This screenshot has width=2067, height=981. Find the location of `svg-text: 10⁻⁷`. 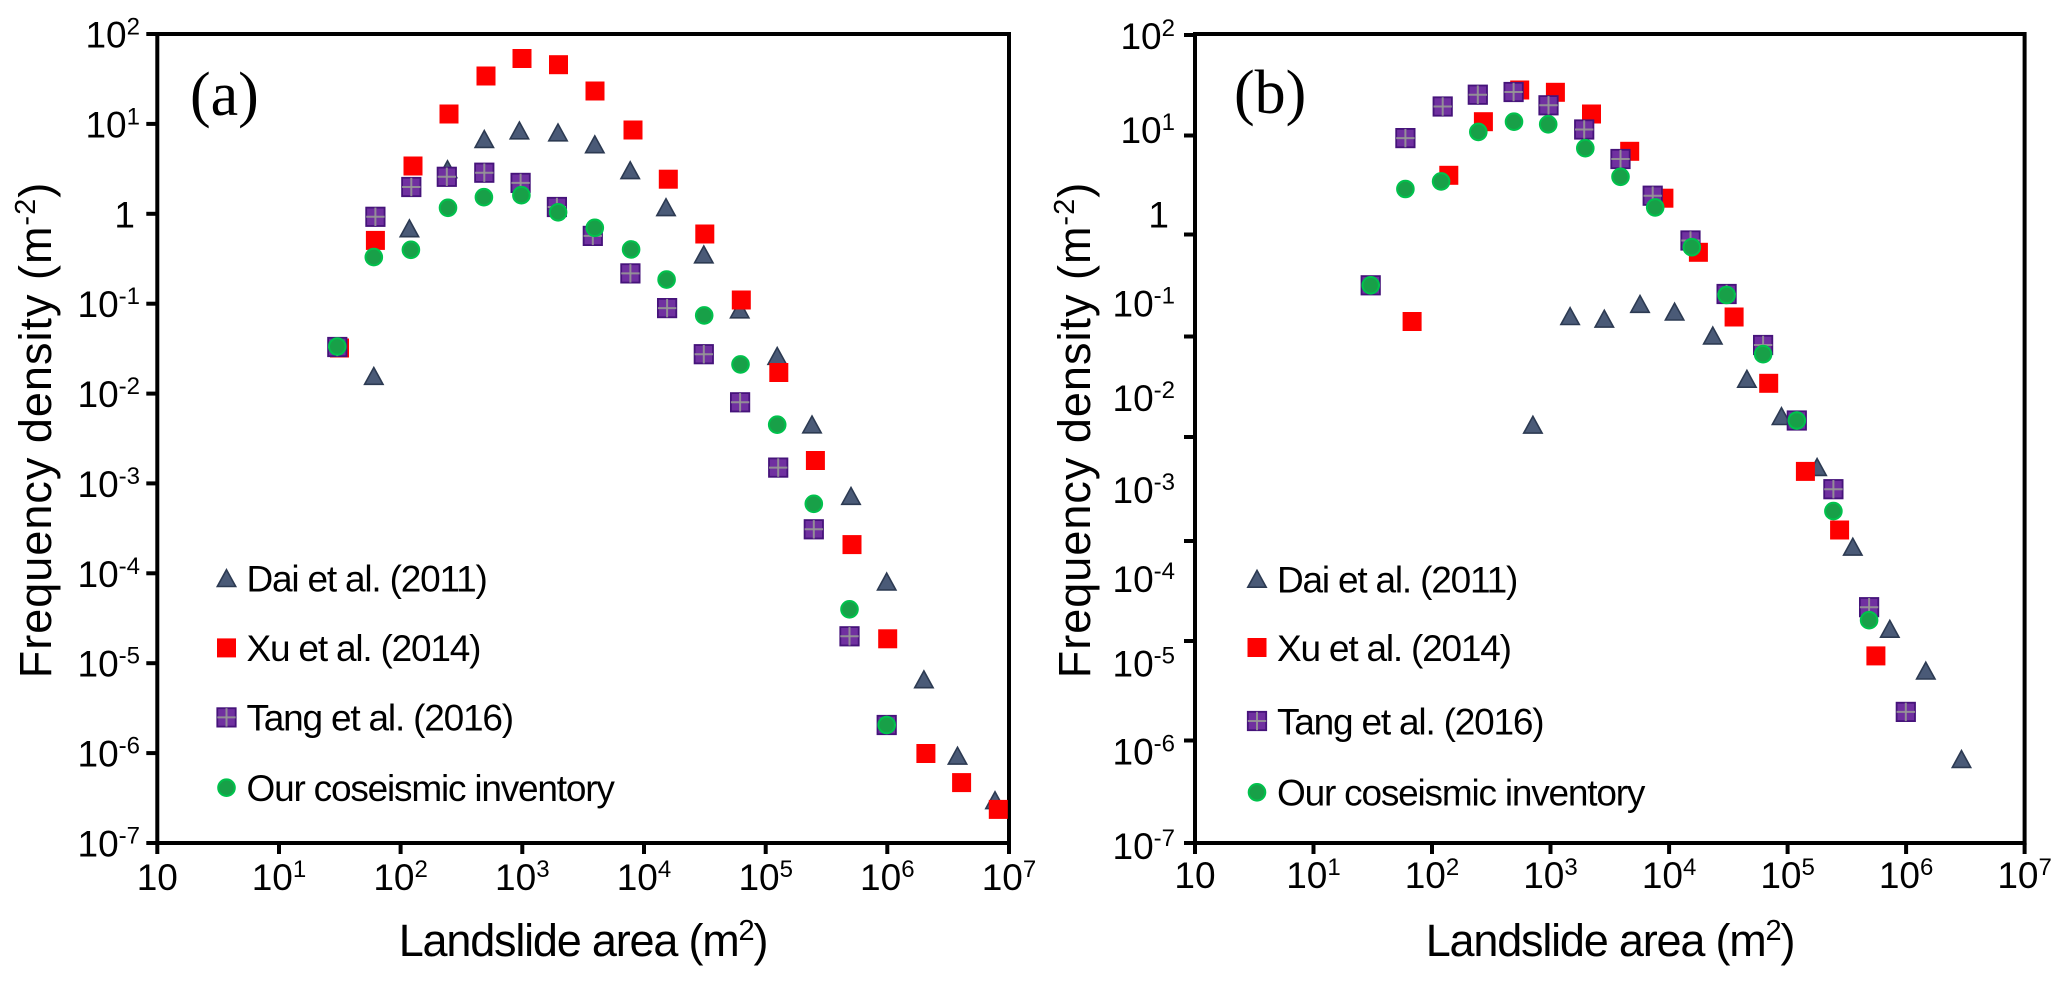

svg-text: 10⁻⁷ is located at coordinates (1144, 846).